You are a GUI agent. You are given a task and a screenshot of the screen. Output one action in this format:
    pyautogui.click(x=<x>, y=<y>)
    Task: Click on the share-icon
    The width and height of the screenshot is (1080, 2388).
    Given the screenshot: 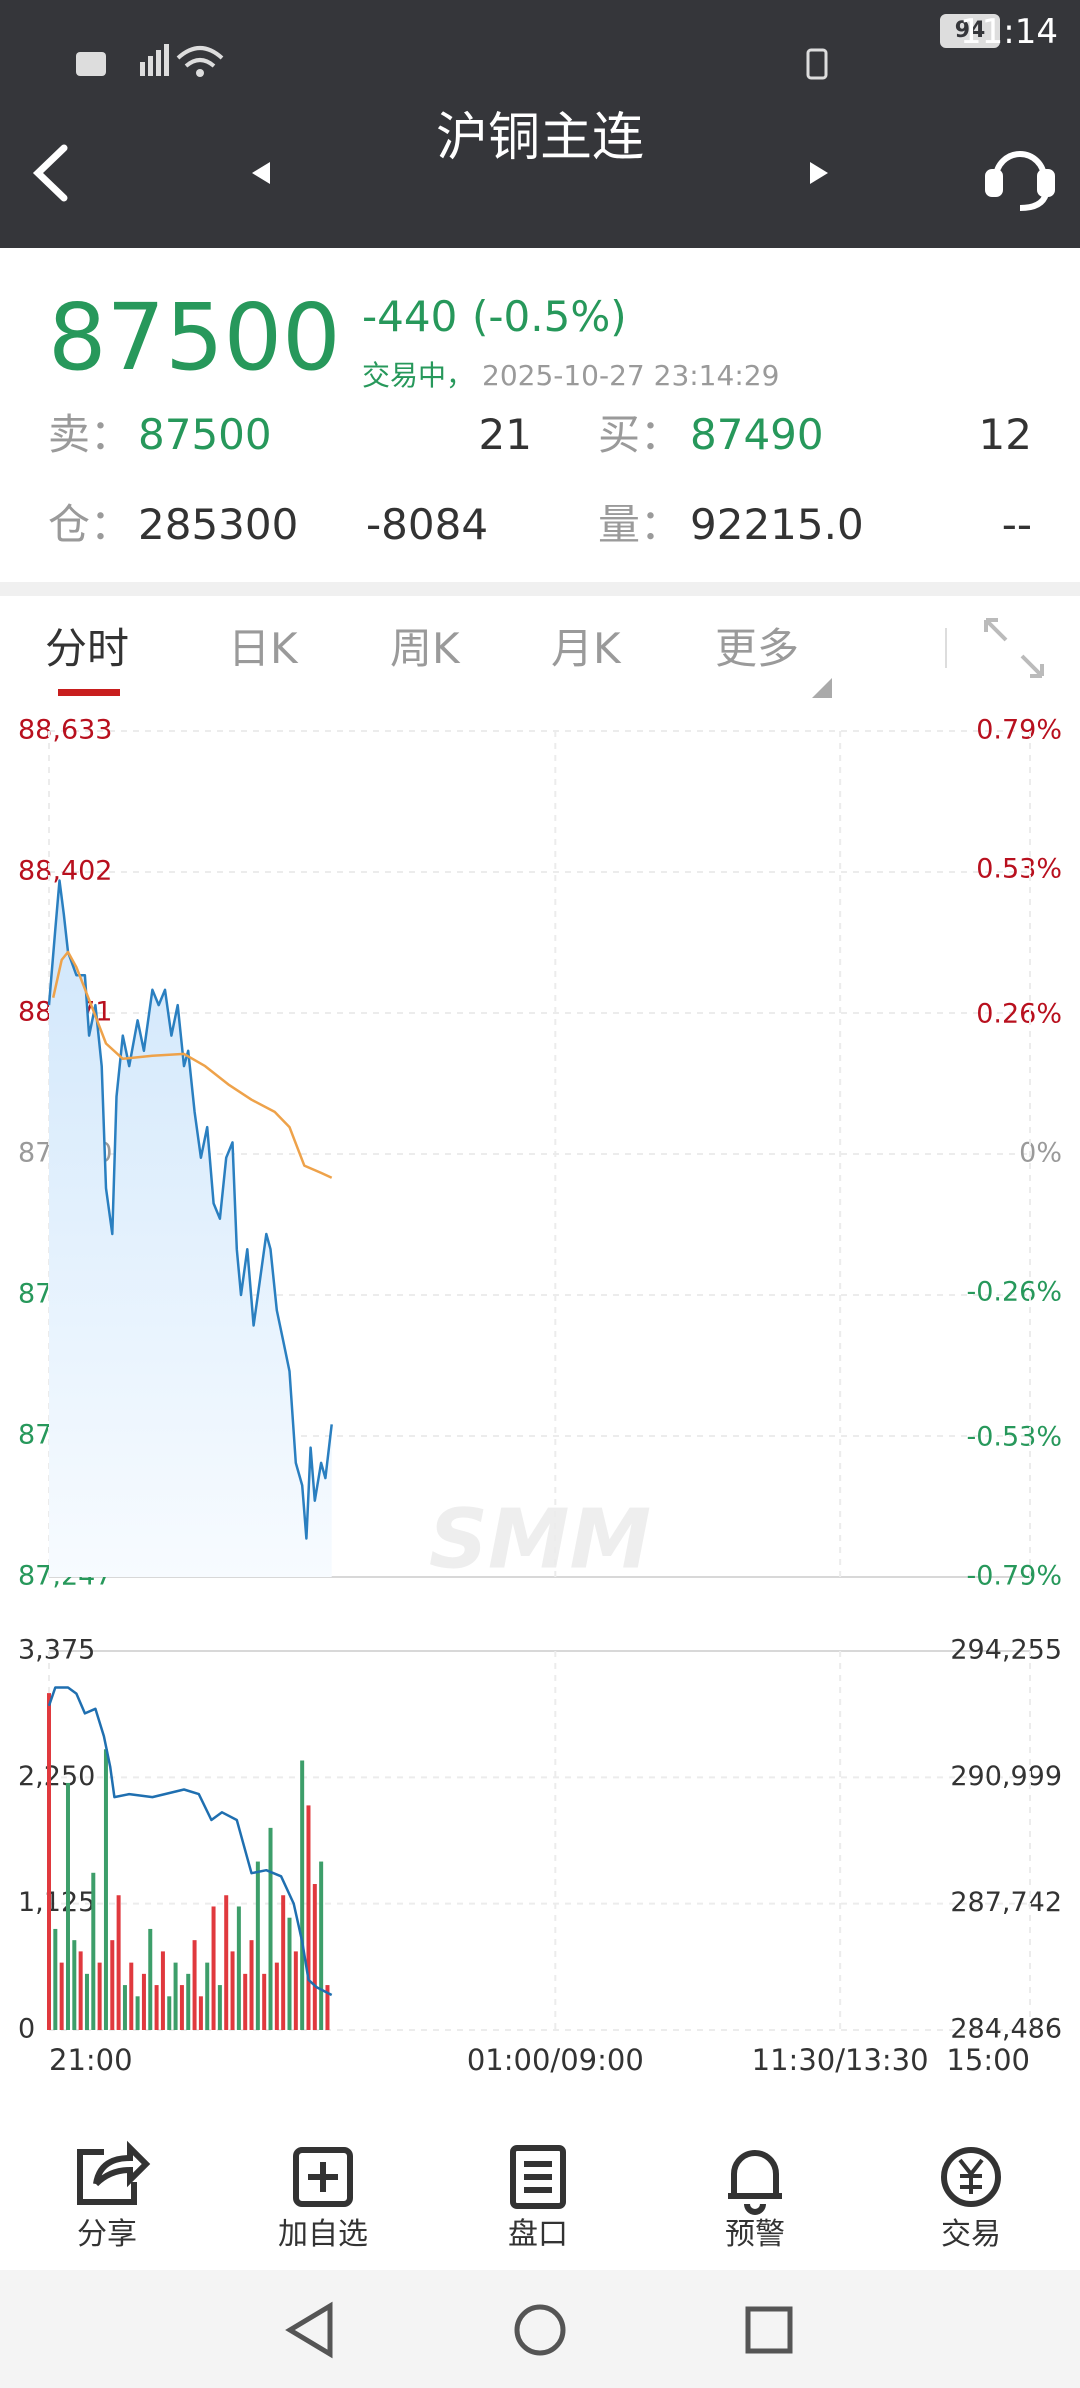 What is the action you would take?
    pyautogui.click(x=114, y=2172)
    